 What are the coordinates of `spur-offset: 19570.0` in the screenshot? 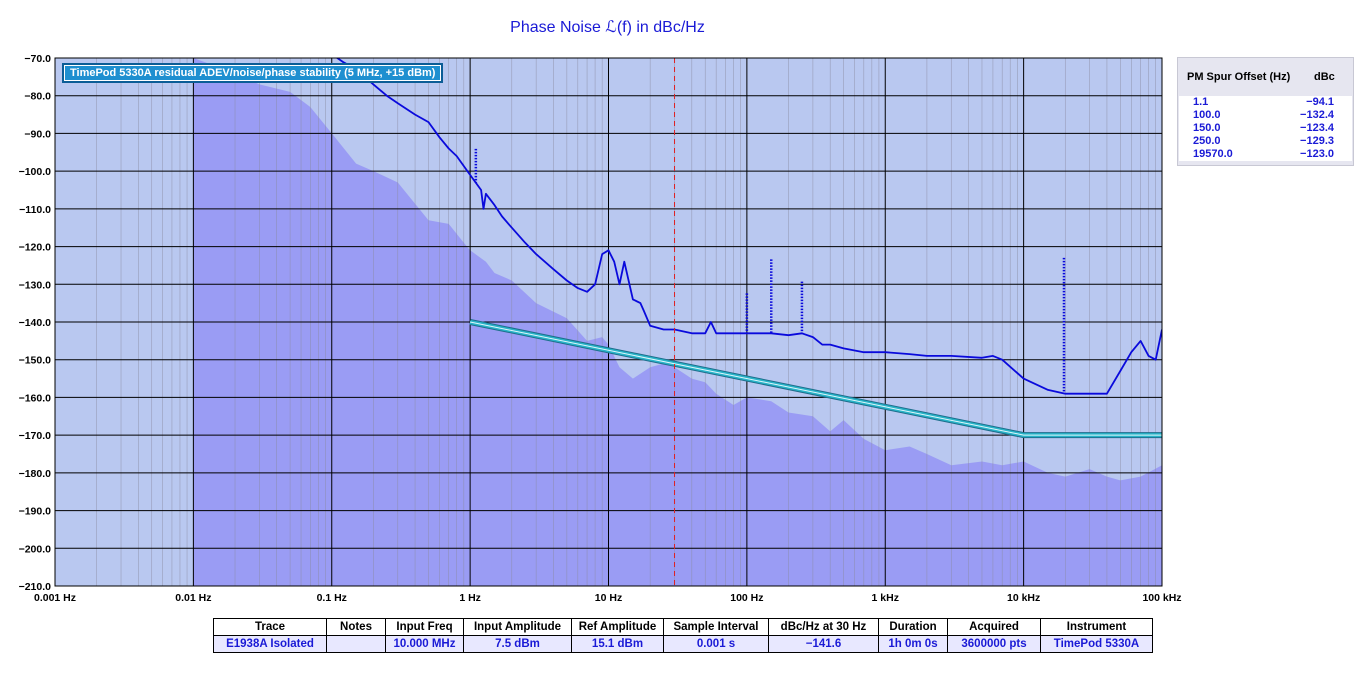 It's located at (1213, 154).